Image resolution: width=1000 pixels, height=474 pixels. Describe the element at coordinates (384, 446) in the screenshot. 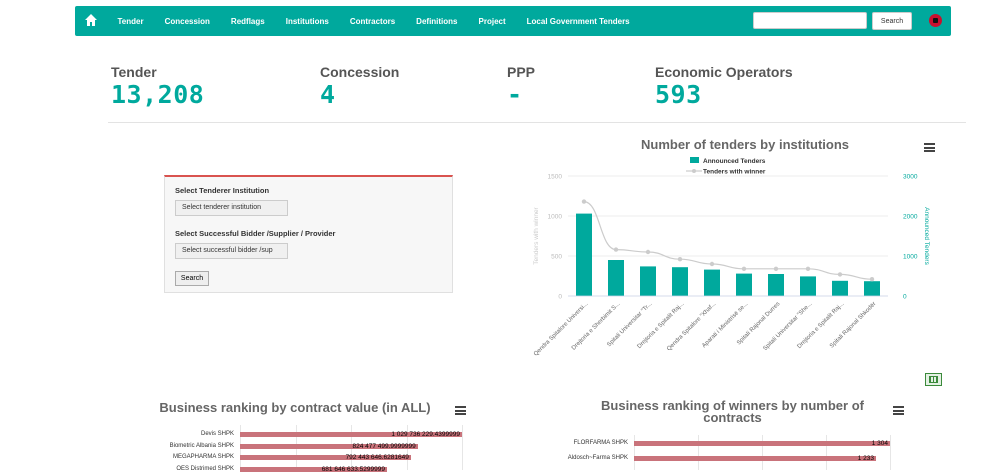

I see `ranking-value: 824 477 499.9999999` at that location.